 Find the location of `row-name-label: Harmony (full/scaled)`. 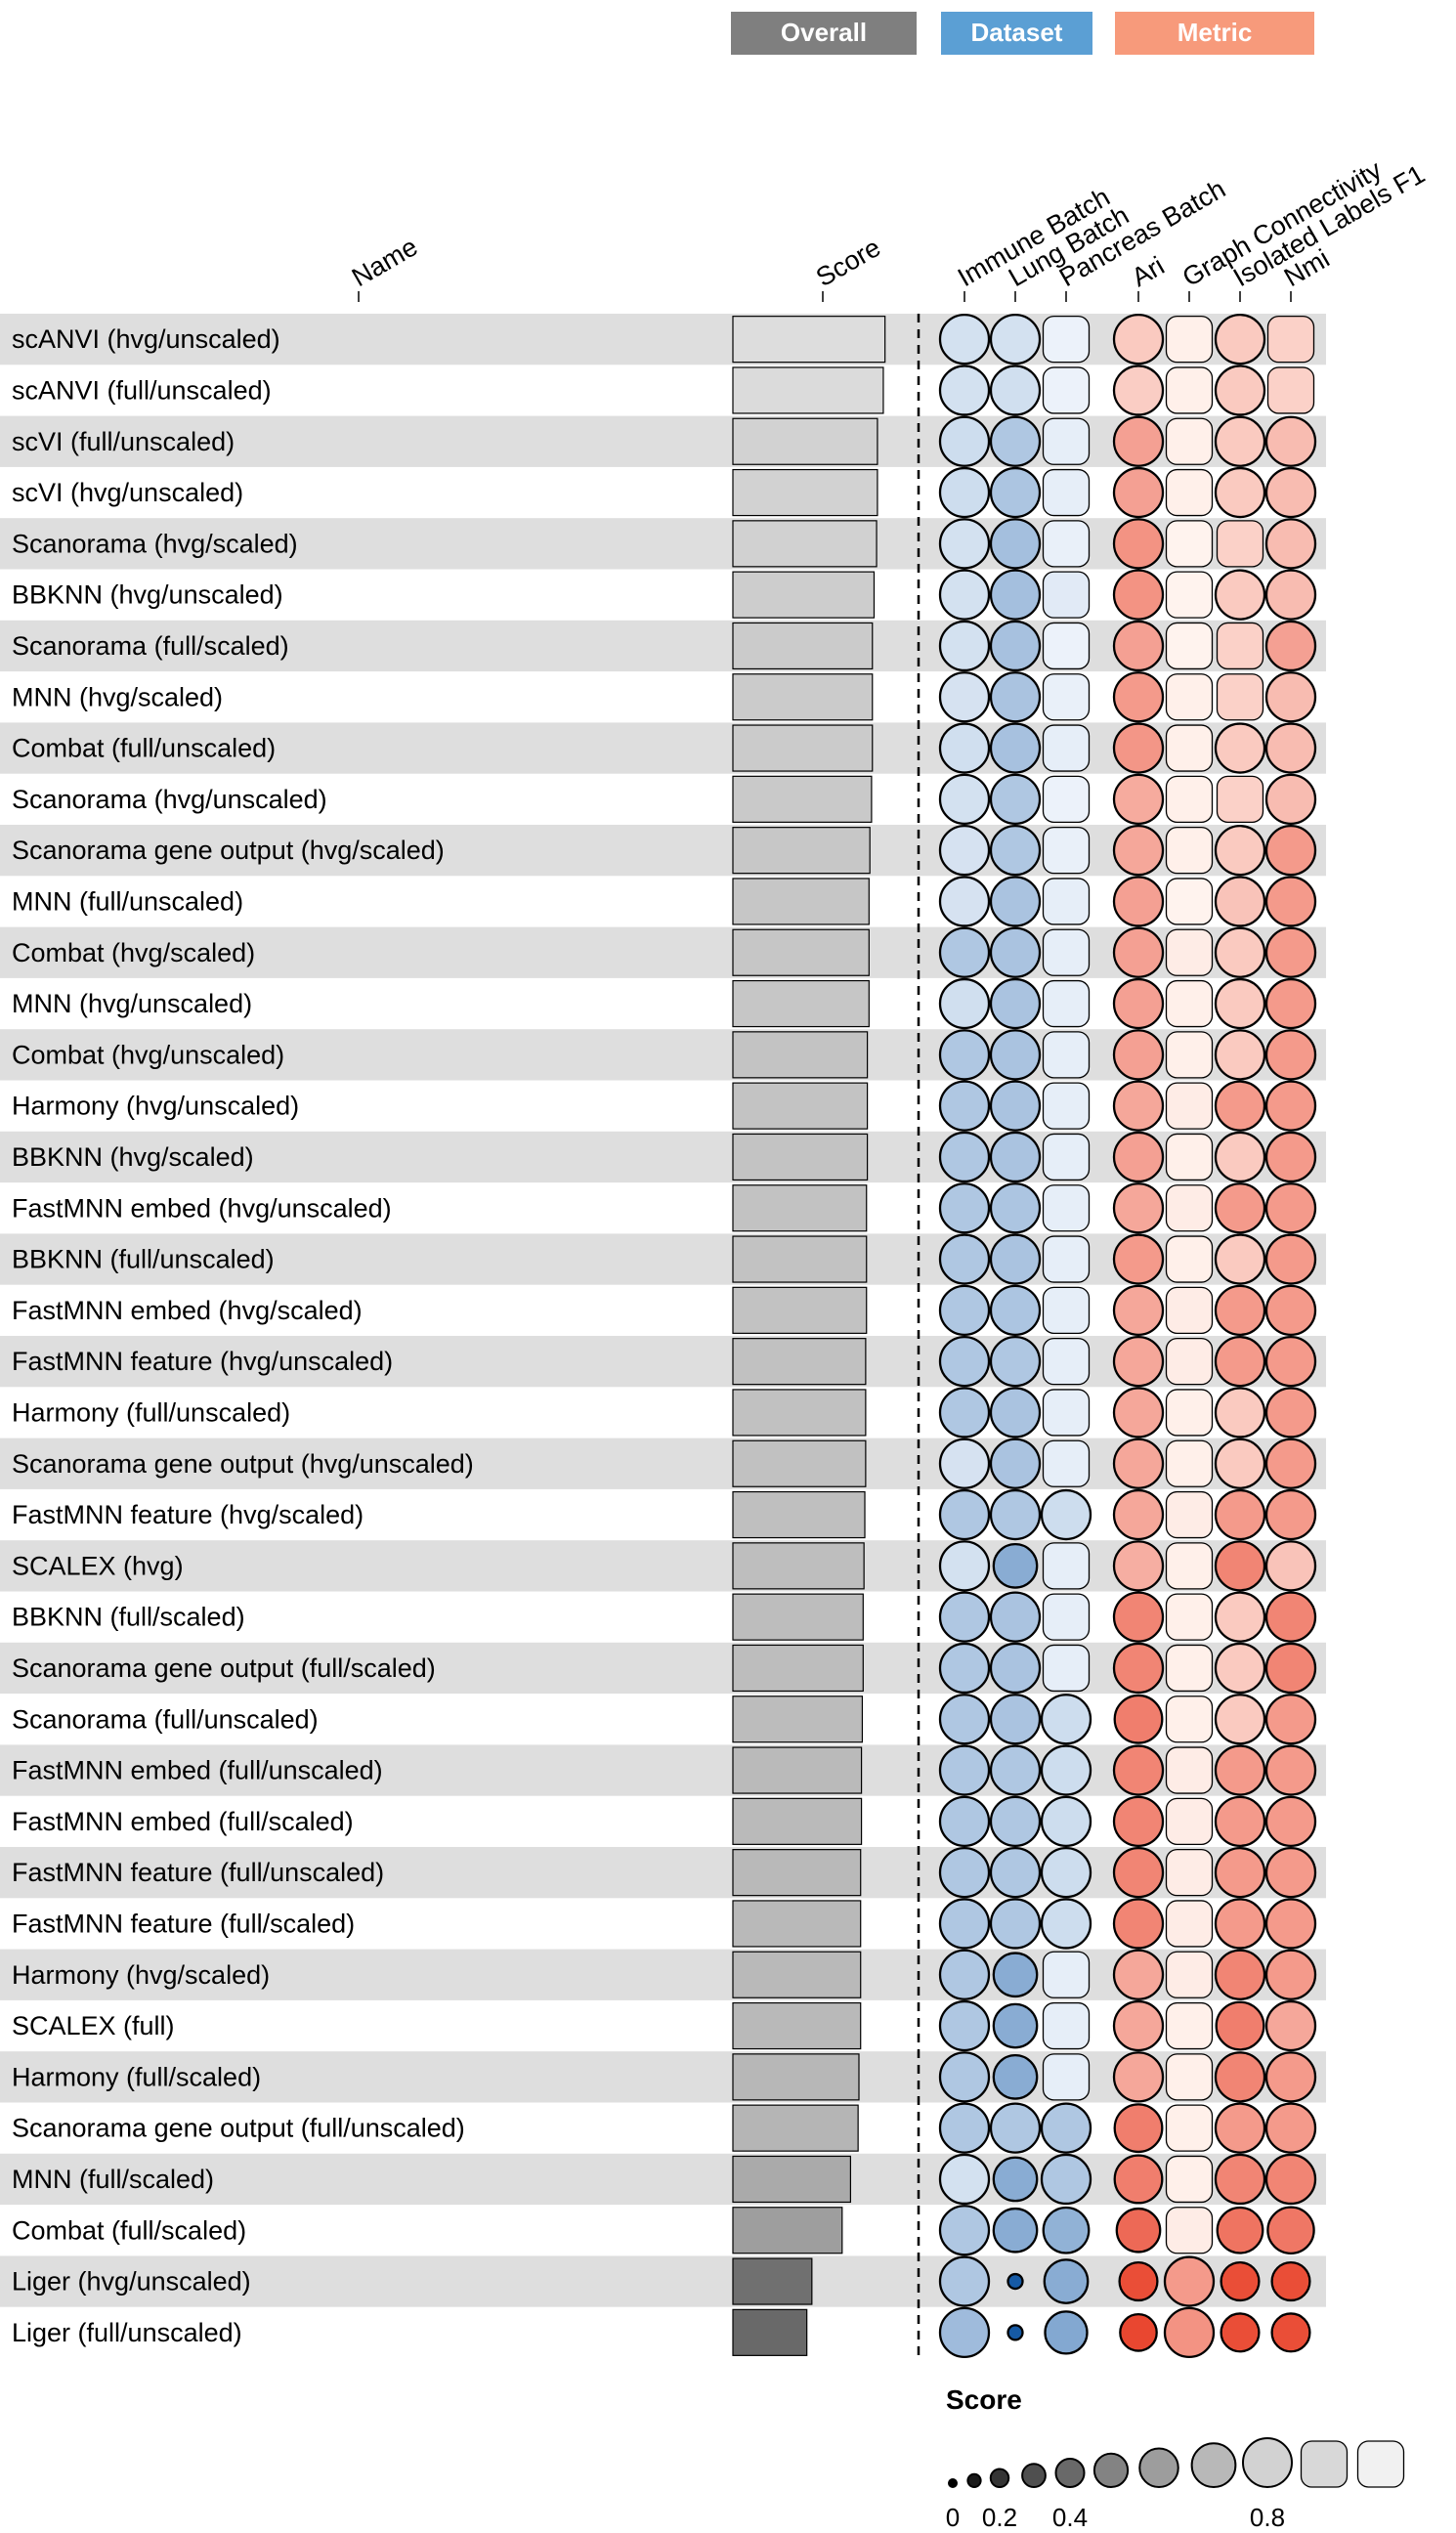

row-name-label: Harmony (full/scaled) is located at coordinates (136, 2076).